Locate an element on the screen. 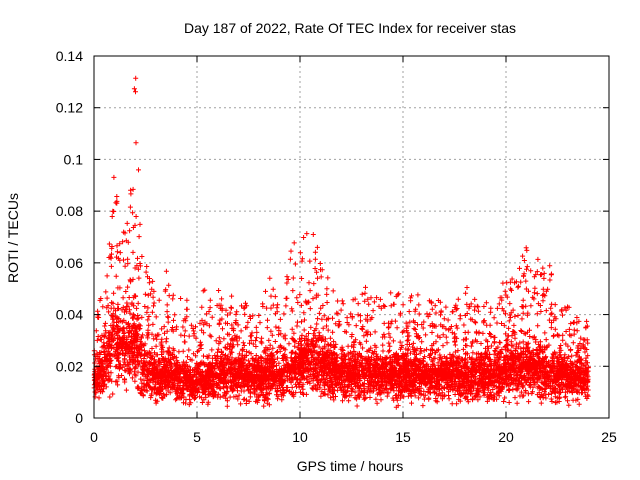  x-tick-label: 0 is located at coordinates (94, 437).